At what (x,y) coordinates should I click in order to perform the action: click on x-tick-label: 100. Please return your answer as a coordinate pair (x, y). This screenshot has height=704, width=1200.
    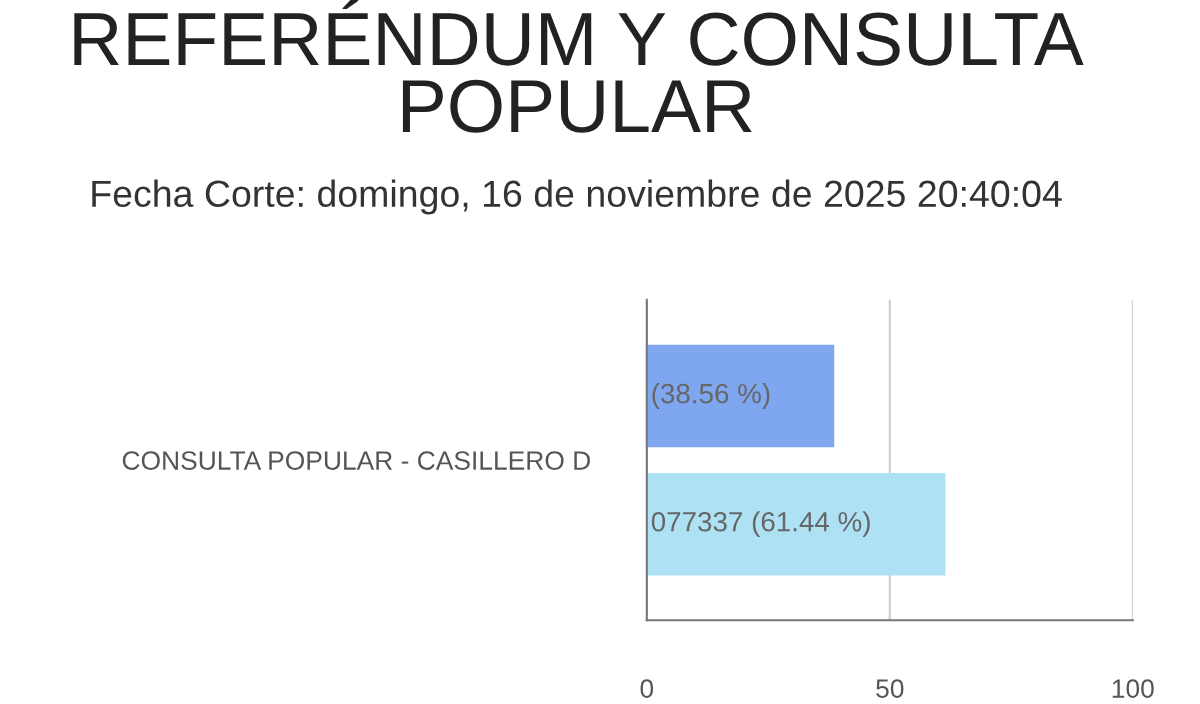
    Looking at the image, I should click on (1133, 688).